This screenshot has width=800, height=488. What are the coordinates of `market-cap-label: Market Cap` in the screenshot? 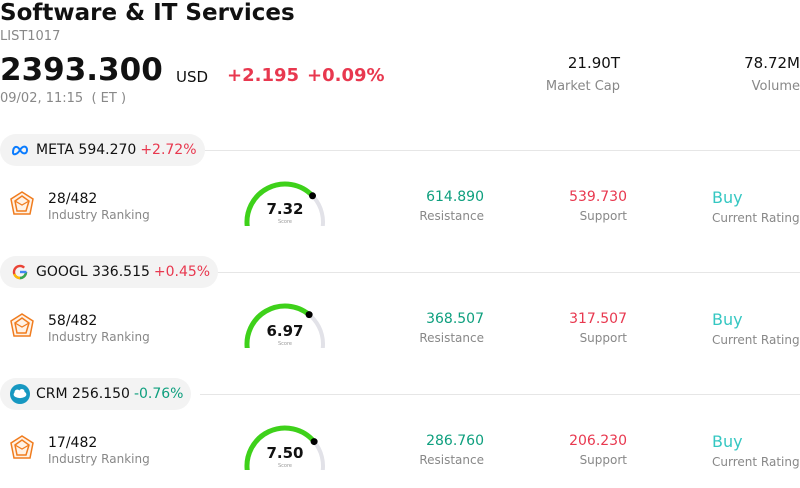 It's located at (582, 86).